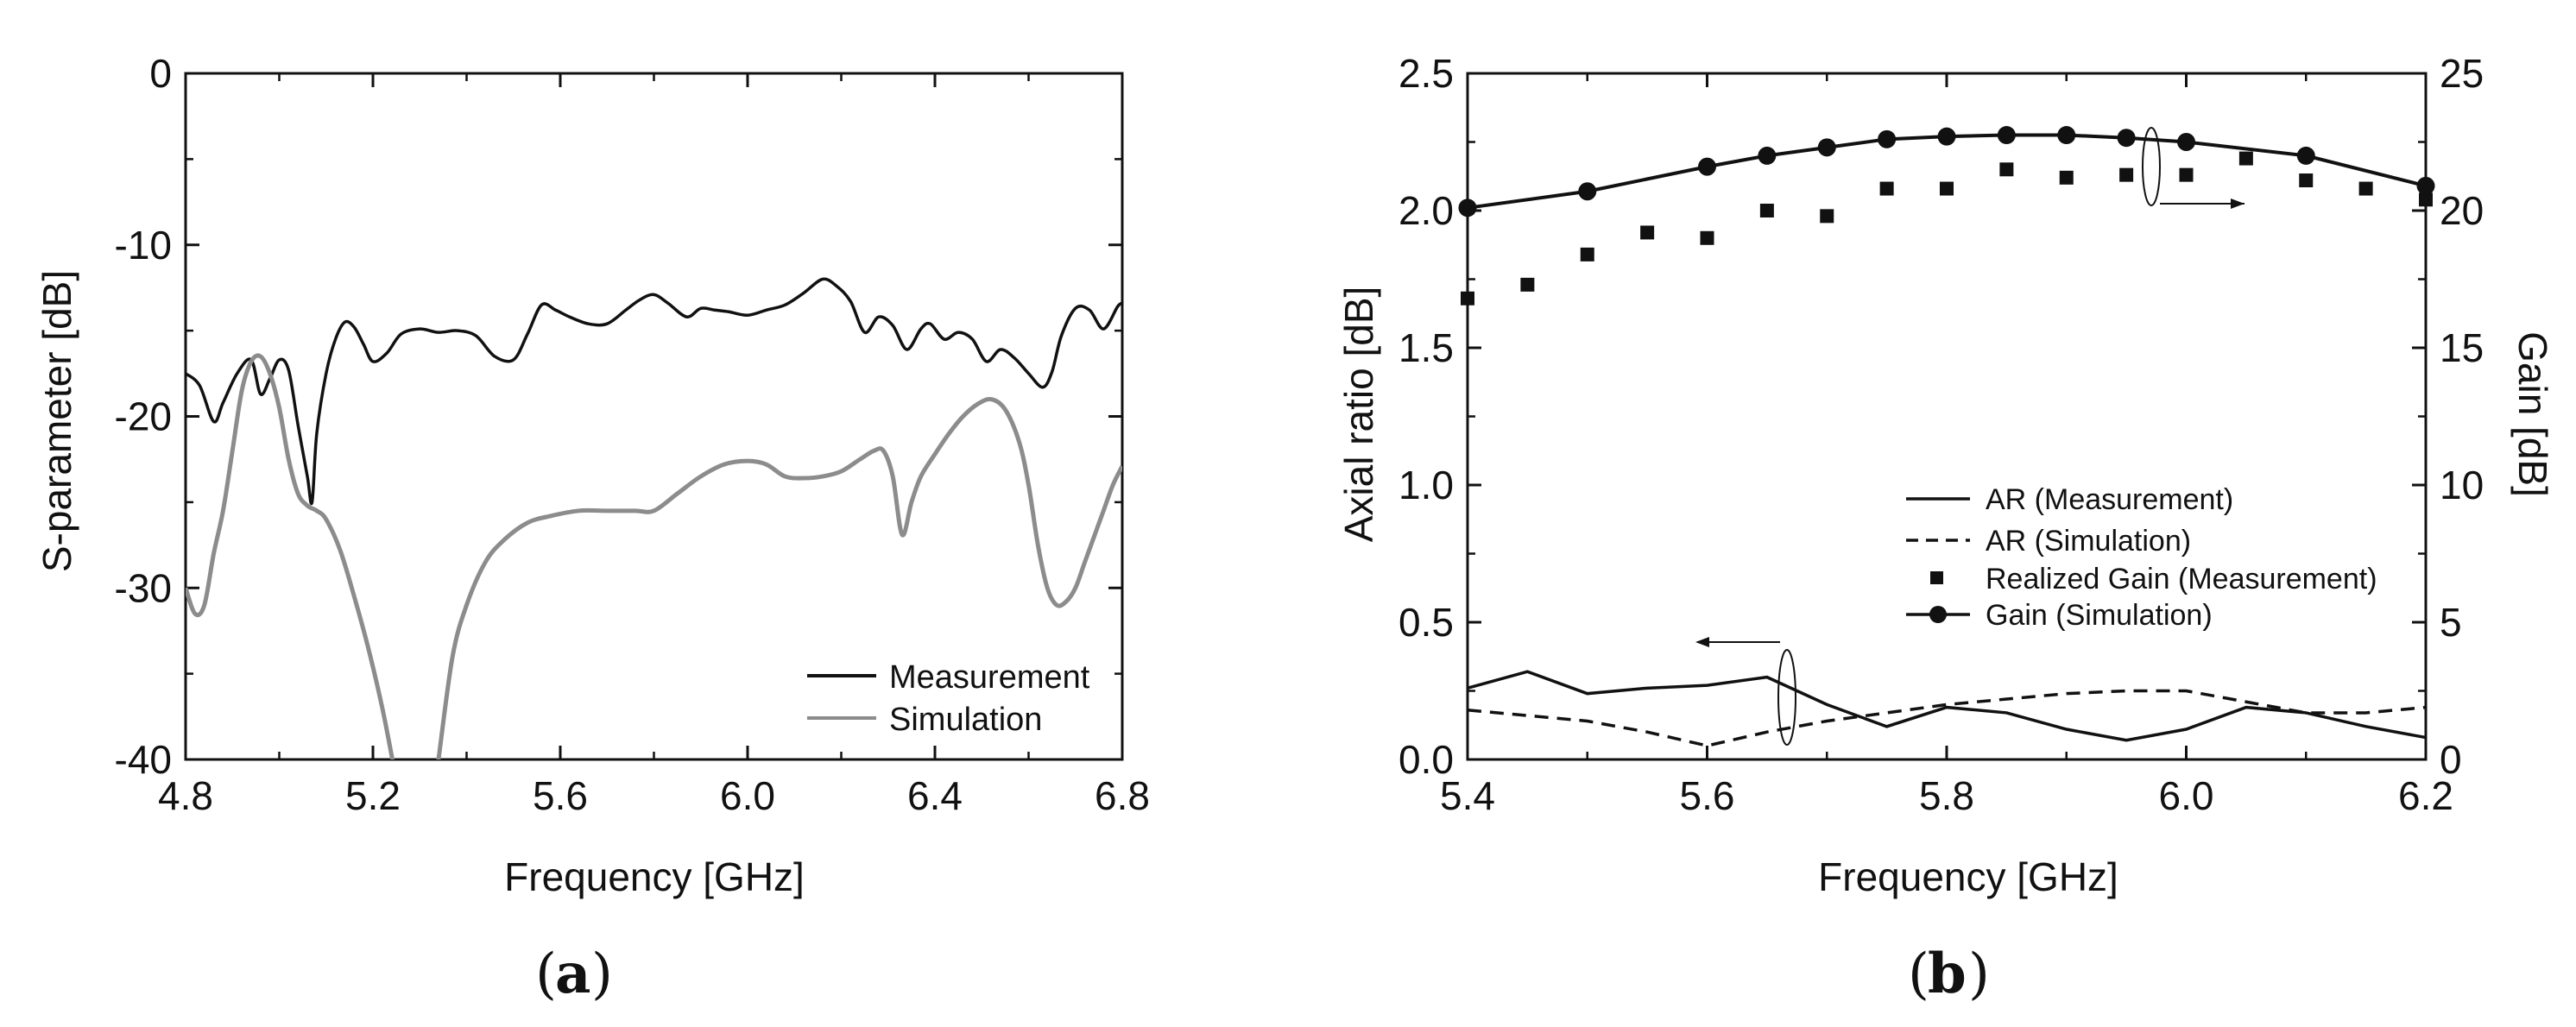 The width and height of the screenshot is (2576, 1027). I want to click on gain-curves-ellipse-marker, so click(2151, 167).